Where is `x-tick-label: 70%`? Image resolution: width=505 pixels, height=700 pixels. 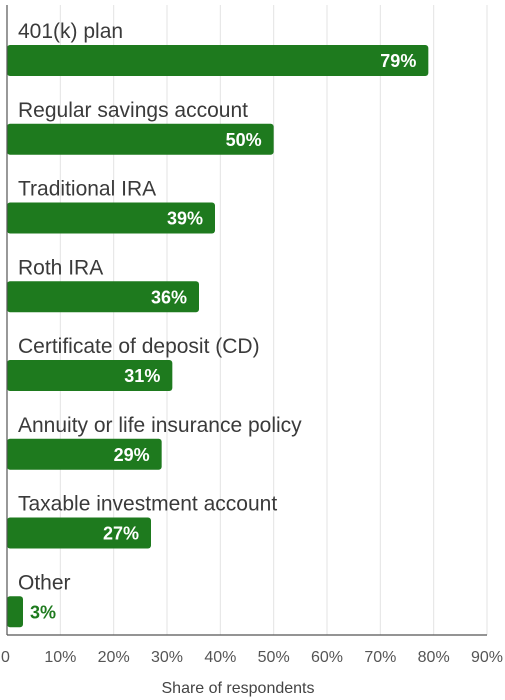 x-tick-label: 70% is located at coordinates (380, 657).